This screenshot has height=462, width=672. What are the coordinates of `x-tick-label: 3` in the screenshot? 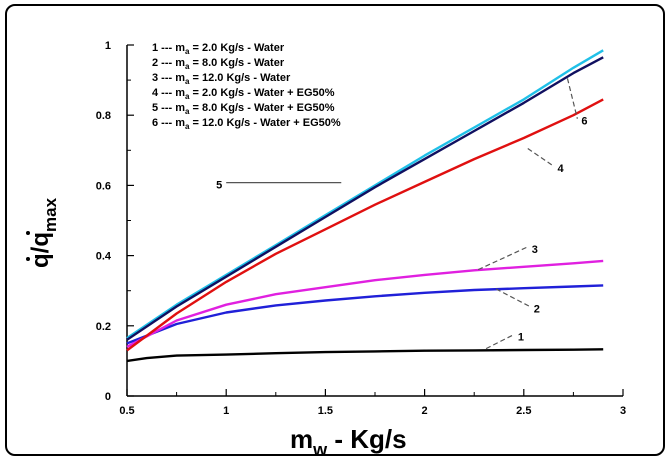 It's located at (623, 411).